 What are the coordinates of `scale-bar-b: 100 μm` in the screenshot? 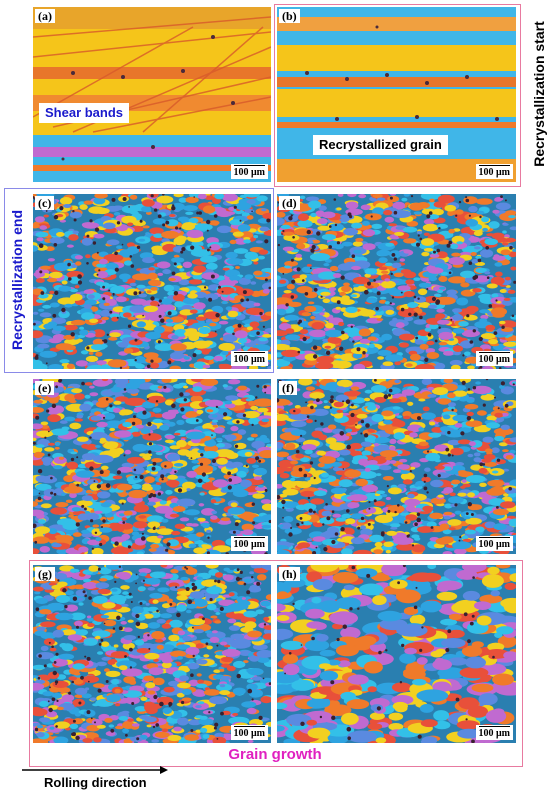 It's located at (494, 171).